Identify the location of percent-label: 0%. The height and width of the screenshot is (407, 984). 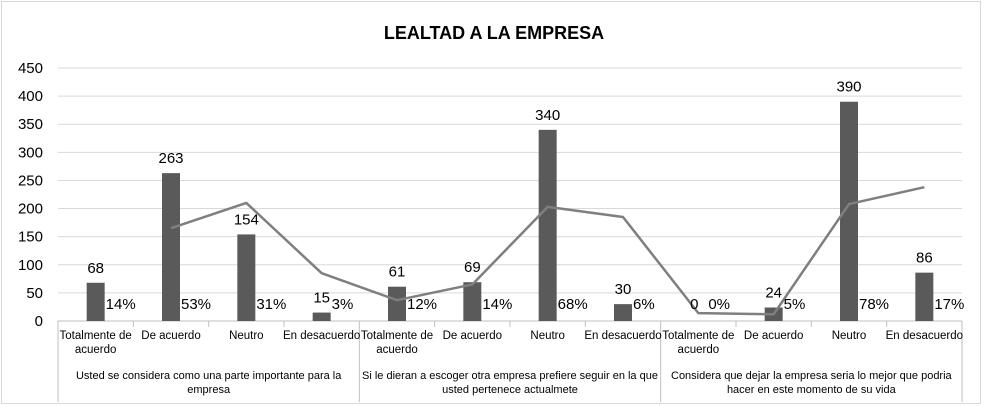
(719, 304).